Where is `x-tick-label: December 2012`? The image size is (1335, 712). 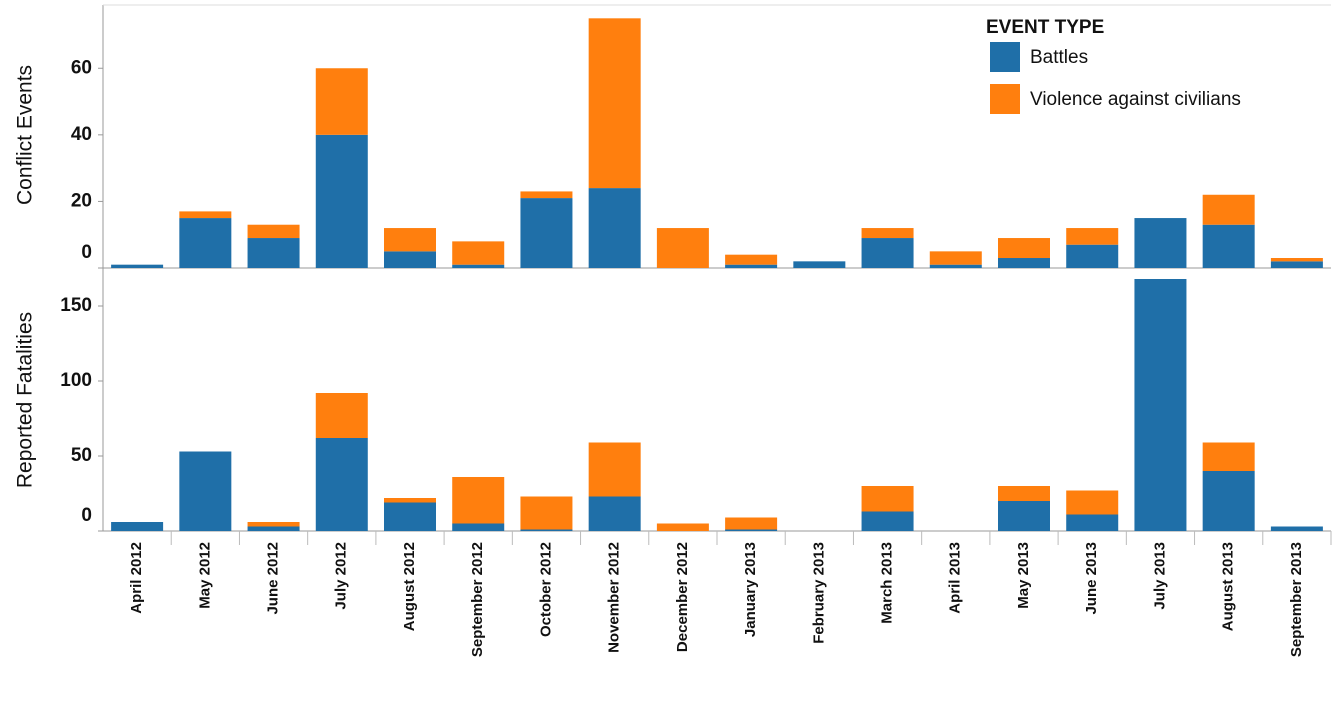 x-tick-label: December 2012 is located at coordinates (682, 597).